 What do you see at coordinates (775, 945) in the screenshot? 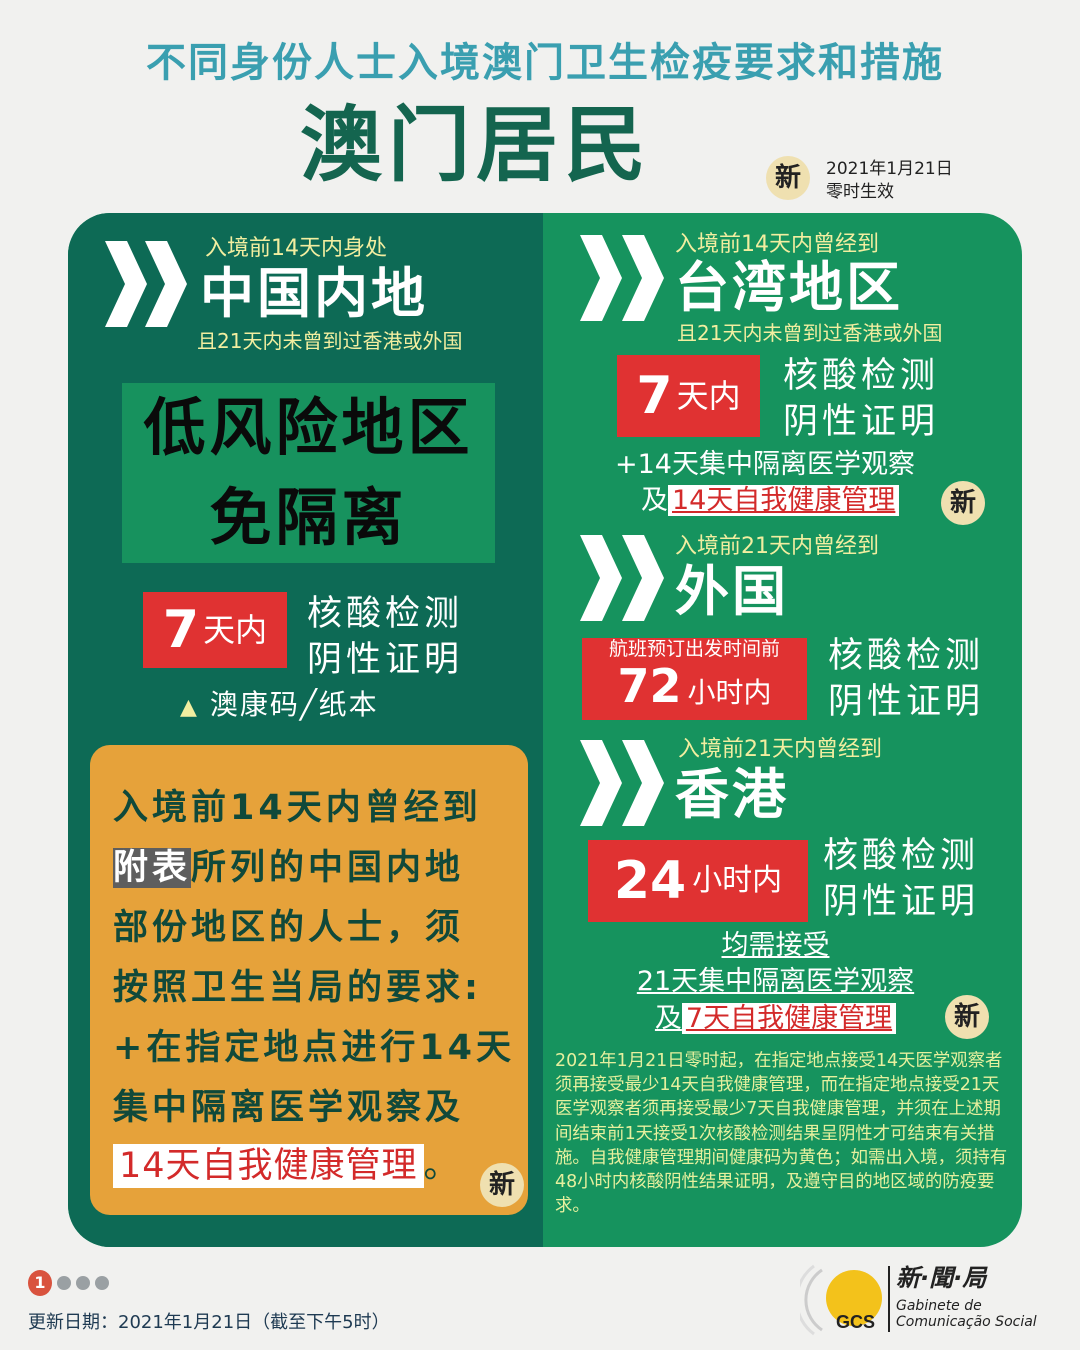
I see `common-requirement: 均需接受` at bounding box center [775, 945].